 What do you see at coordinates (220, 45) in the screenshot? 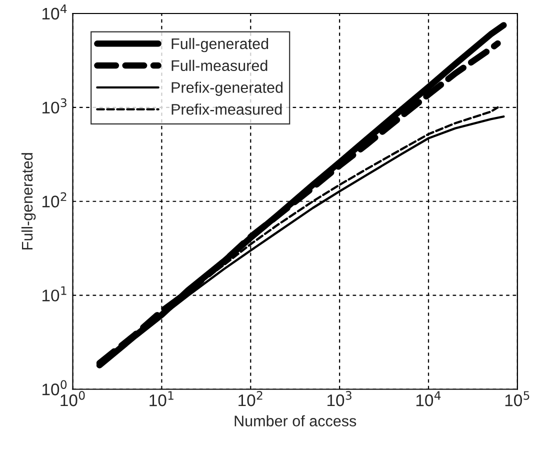
I see `legend-label: Full-generated` at bounding box center [220, 45].